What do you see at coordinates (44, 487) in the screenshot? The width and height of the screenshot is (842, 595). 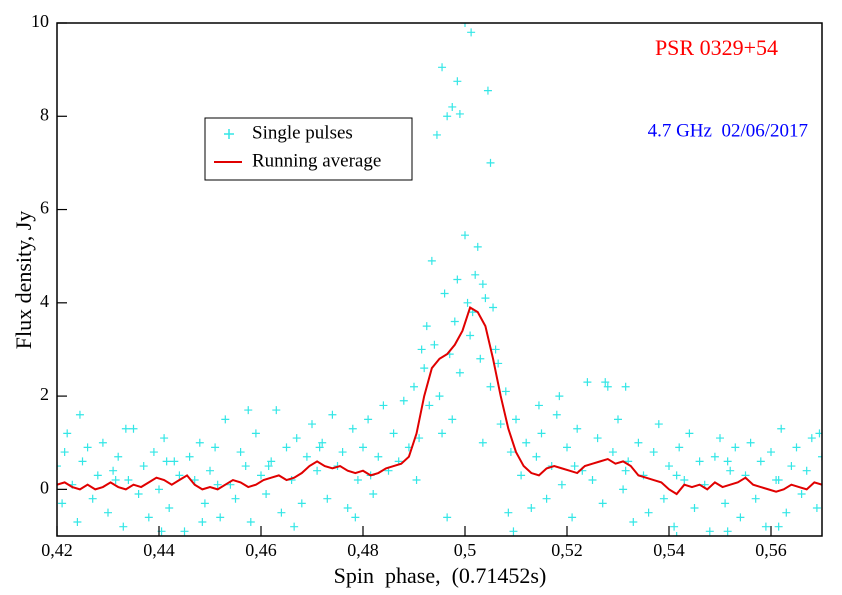 I see `y-tick-label: 0` at bounding box center [44, 487].